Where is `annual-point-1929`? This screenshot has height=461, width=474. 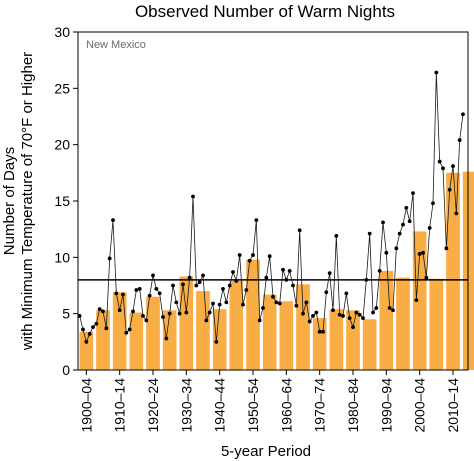
annual-point-1929 is located at coordinates (176, 302).